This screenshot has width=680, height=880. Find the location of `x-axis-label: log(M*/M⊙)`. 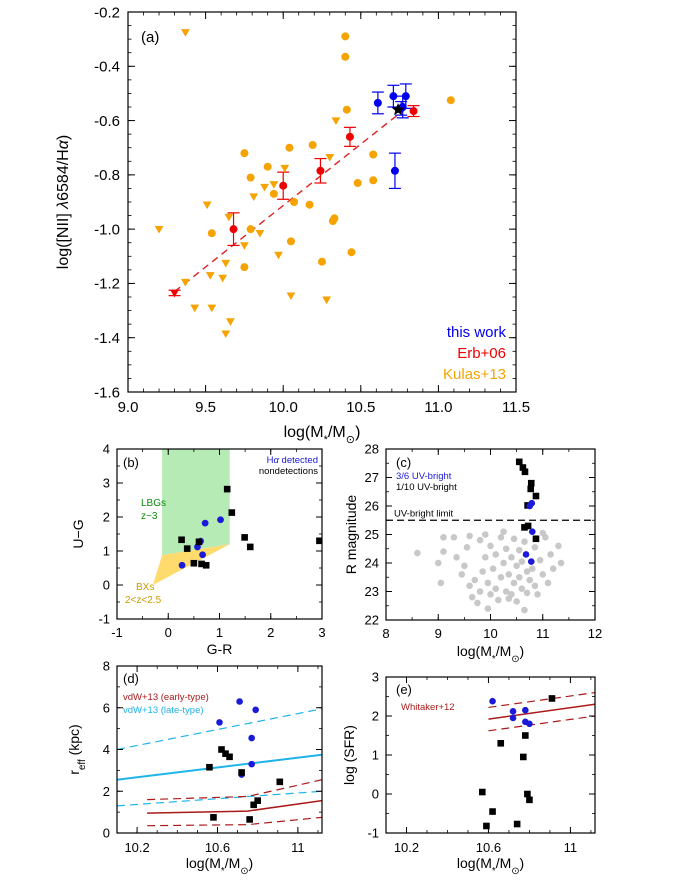

x-axis-label: log(M*/M⊙) is located at coordinates (490, 654).